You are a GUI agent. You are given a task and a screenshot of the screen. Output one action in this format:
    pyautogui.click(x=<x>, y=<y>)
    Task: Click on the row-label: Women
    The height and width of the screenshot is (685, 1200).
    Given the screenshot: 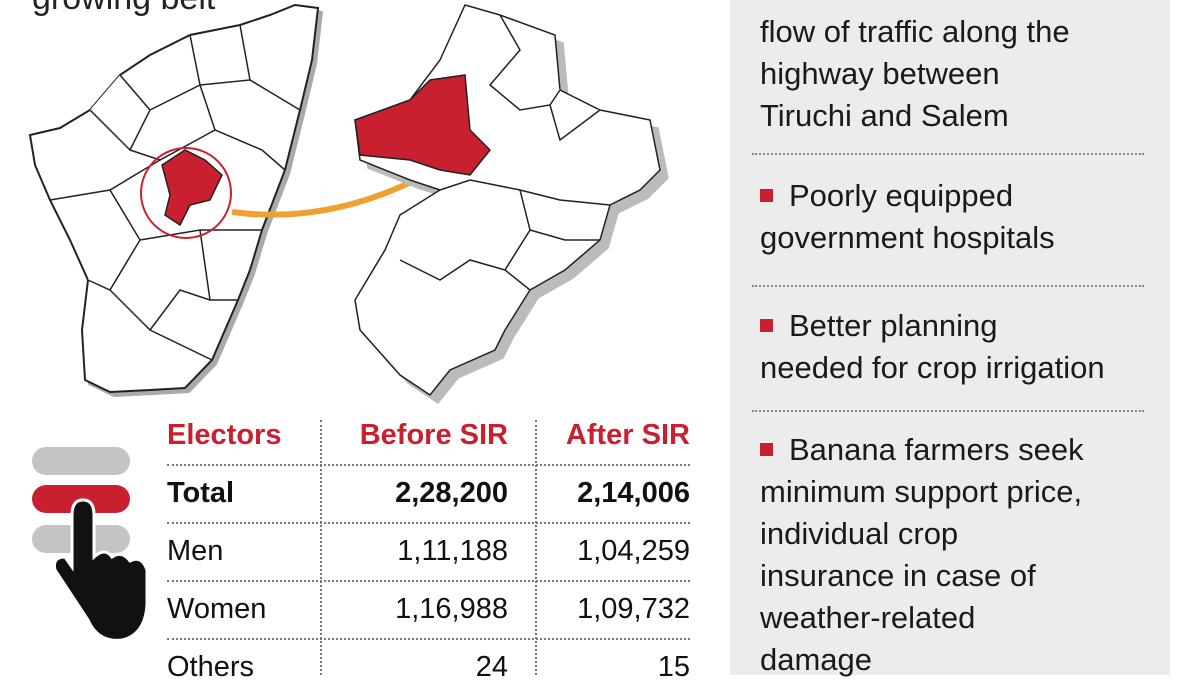 What is the action you would take?
    pyautogui.click(x=217, y=609)
    